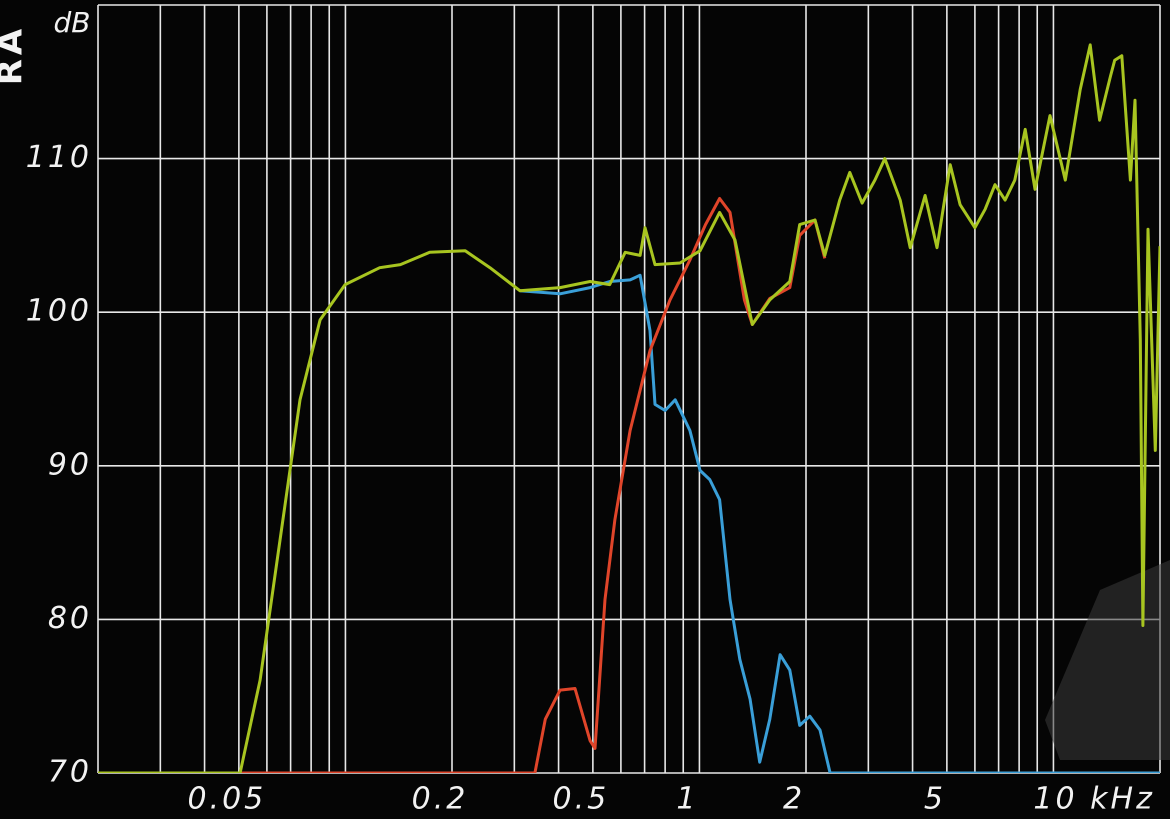  What do you see at coordinates (72, 22) in the screenshot?
I see `y-axis-label: dB` at bounding box center [72, 22].